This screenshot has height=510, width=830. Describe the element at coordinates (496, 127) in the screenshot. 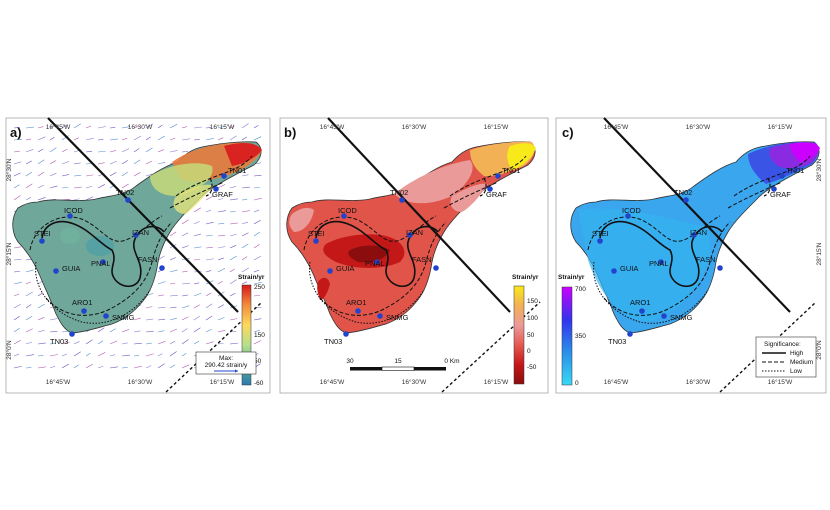

I see `lon-label-top: 16°15'W` at that location.